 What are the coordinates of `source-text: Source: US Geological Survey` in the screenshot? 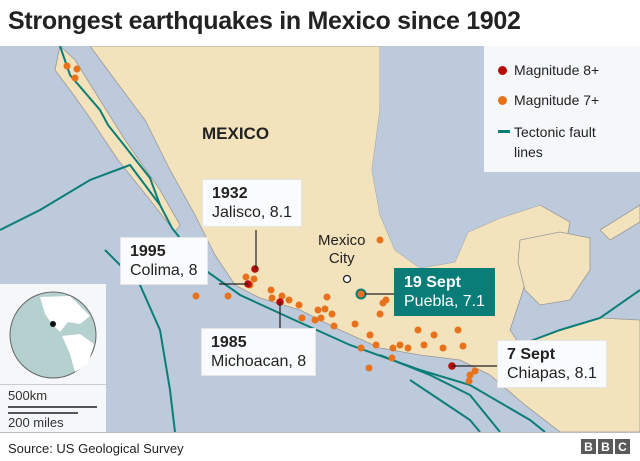 It's located at (96, 448).